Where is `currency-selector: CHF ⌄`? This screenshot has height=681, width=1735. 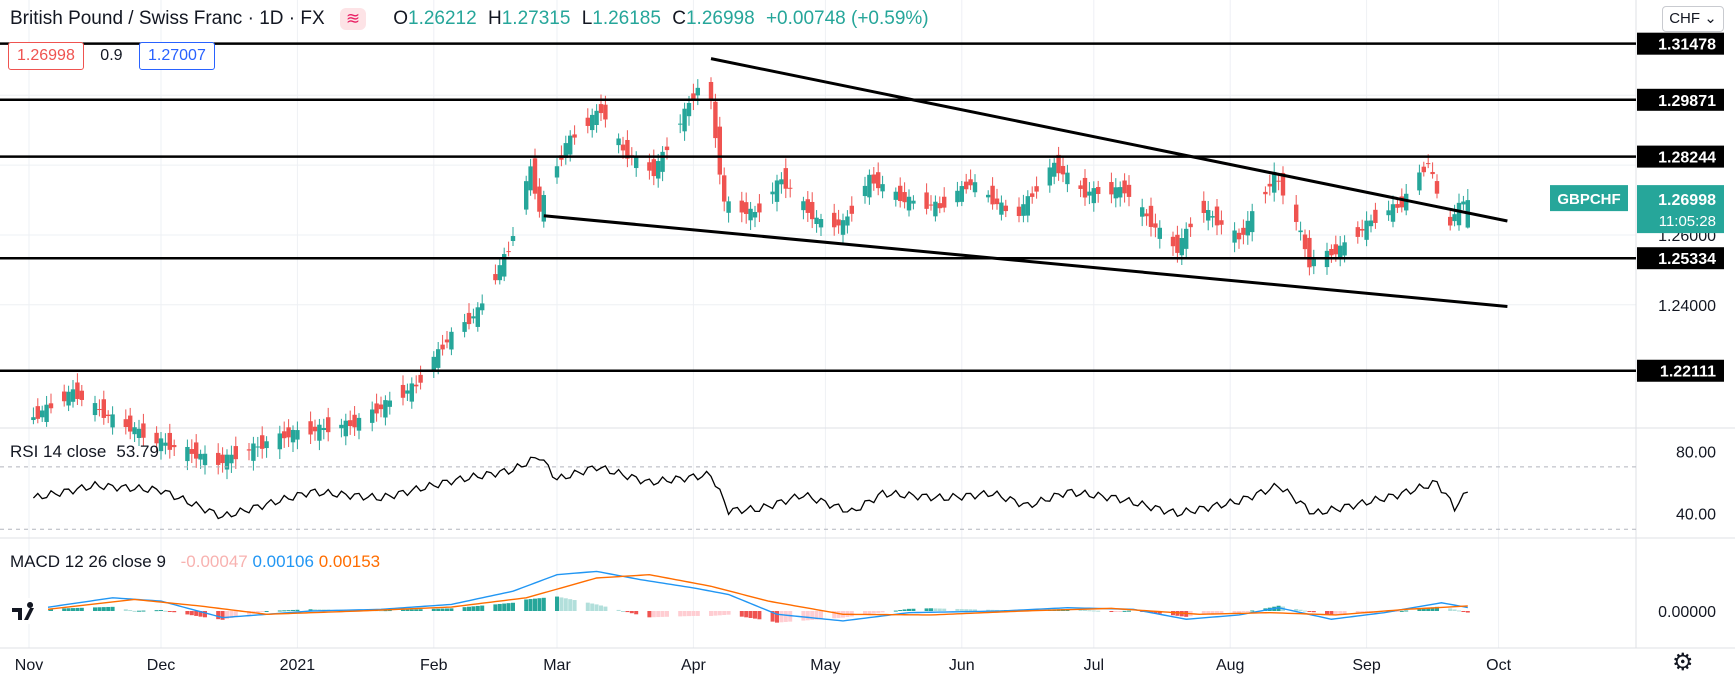 currency-selector: CHF ⌄ is located at coordinates (1693, 19).